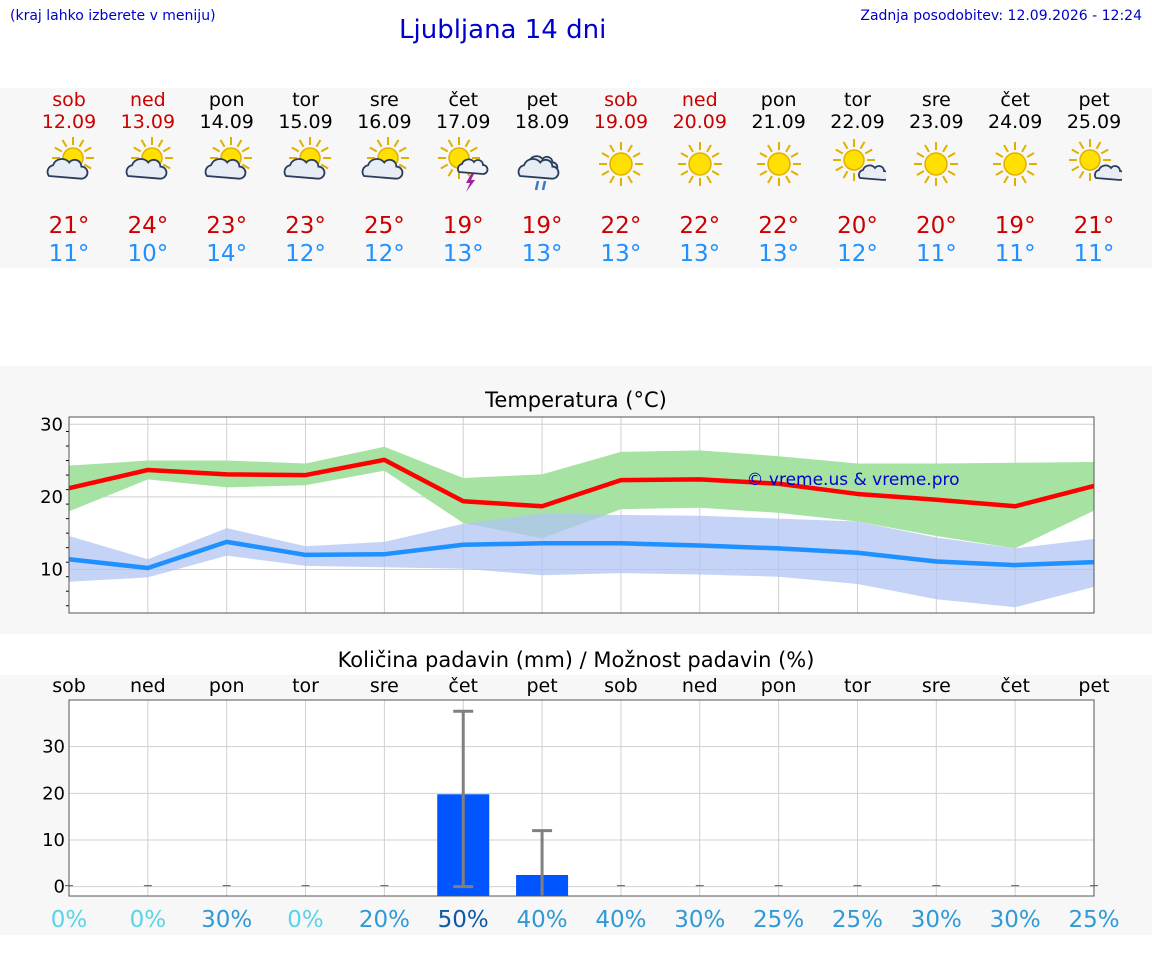  What do you see at coordinates (148, 254) in the screenshot?
I see `min-temperature: 10°` at bounding box center [148, 254].